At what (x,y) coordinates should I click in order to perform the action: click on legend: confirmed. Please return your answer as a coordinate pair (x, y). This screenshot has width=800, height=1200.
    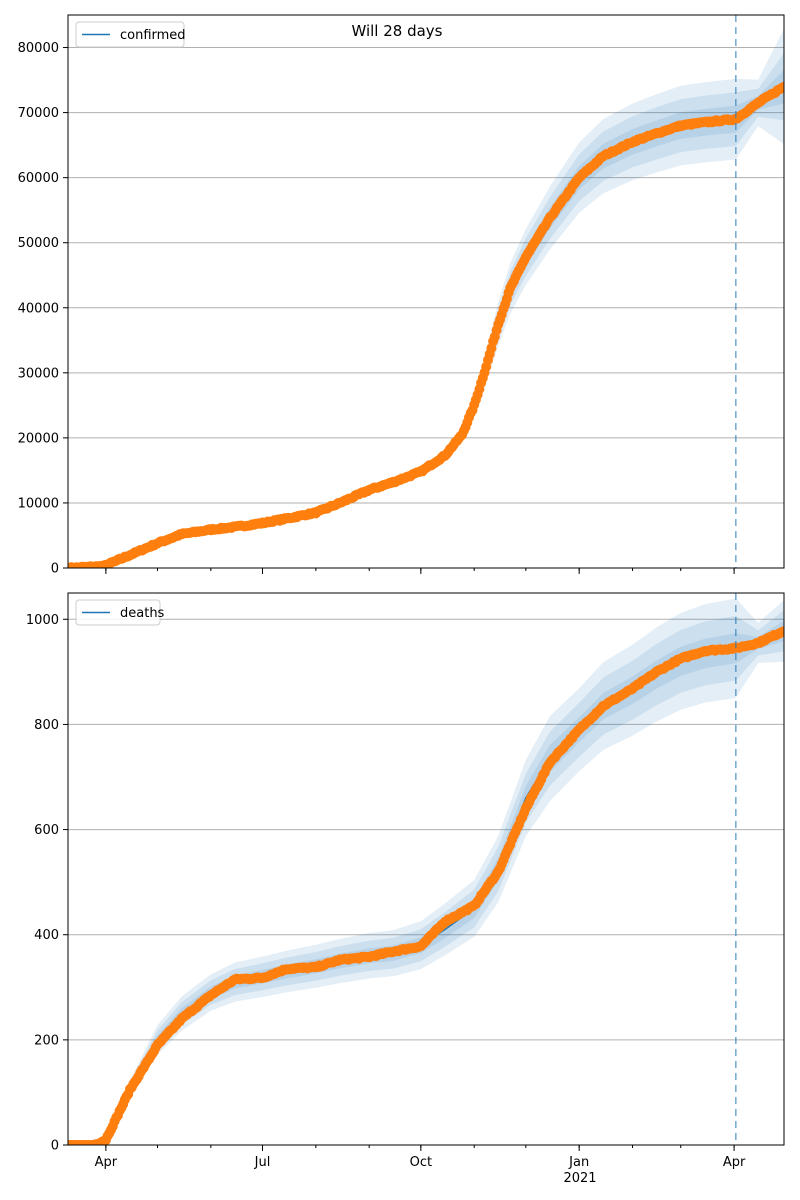
    Looking at the image, I should click on (130, 34).